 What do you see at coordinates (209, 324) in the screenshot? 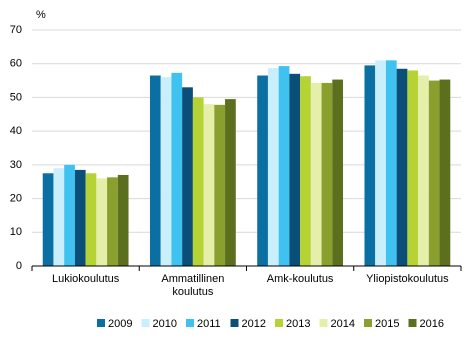
I see `legend-label: 2011` at bounding box center [209, 324].